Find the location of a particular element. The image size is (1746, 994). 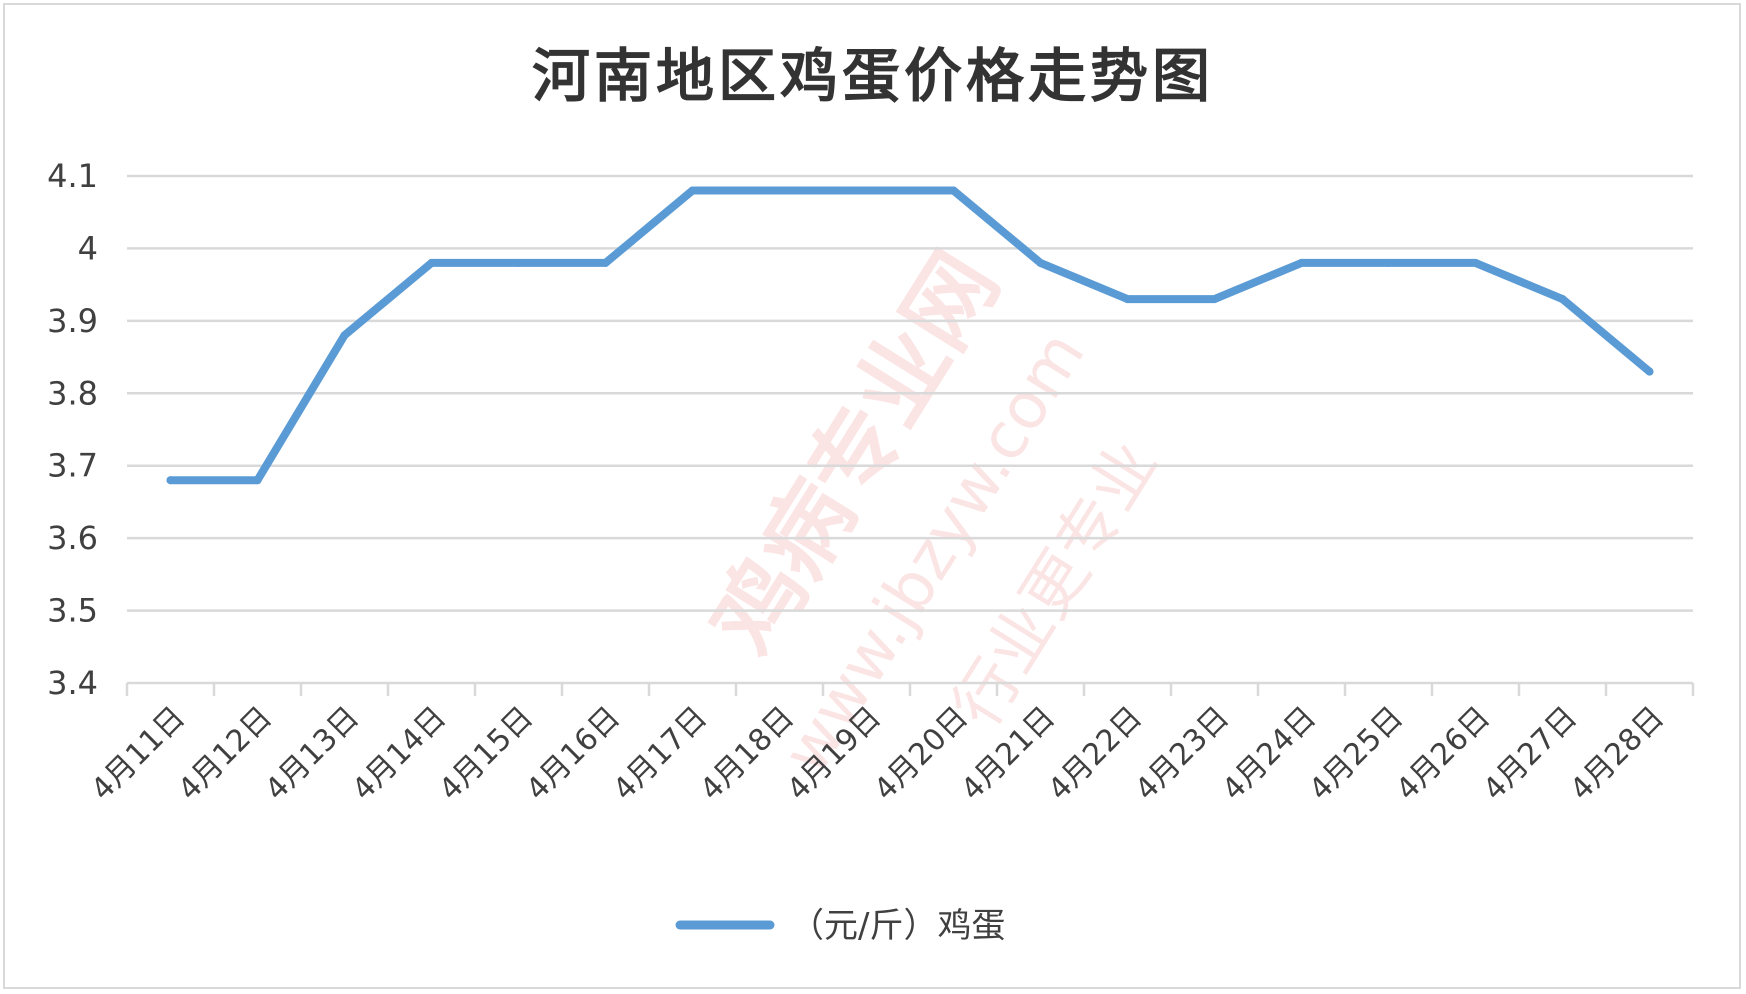

x-tick-label: 4月11日 is located at coordinates (138, 754).